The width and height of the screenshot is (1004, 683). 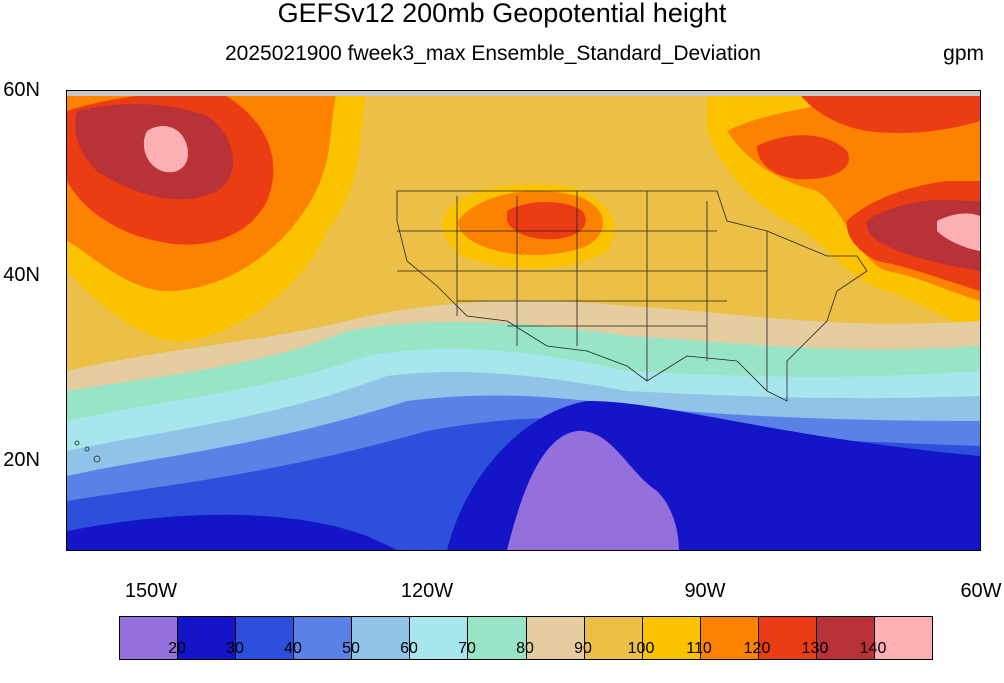 What do you see at coordinates (409, 648) in the screenshot?
I see `colorbar-label: 60` at bounding box center [409, 648].